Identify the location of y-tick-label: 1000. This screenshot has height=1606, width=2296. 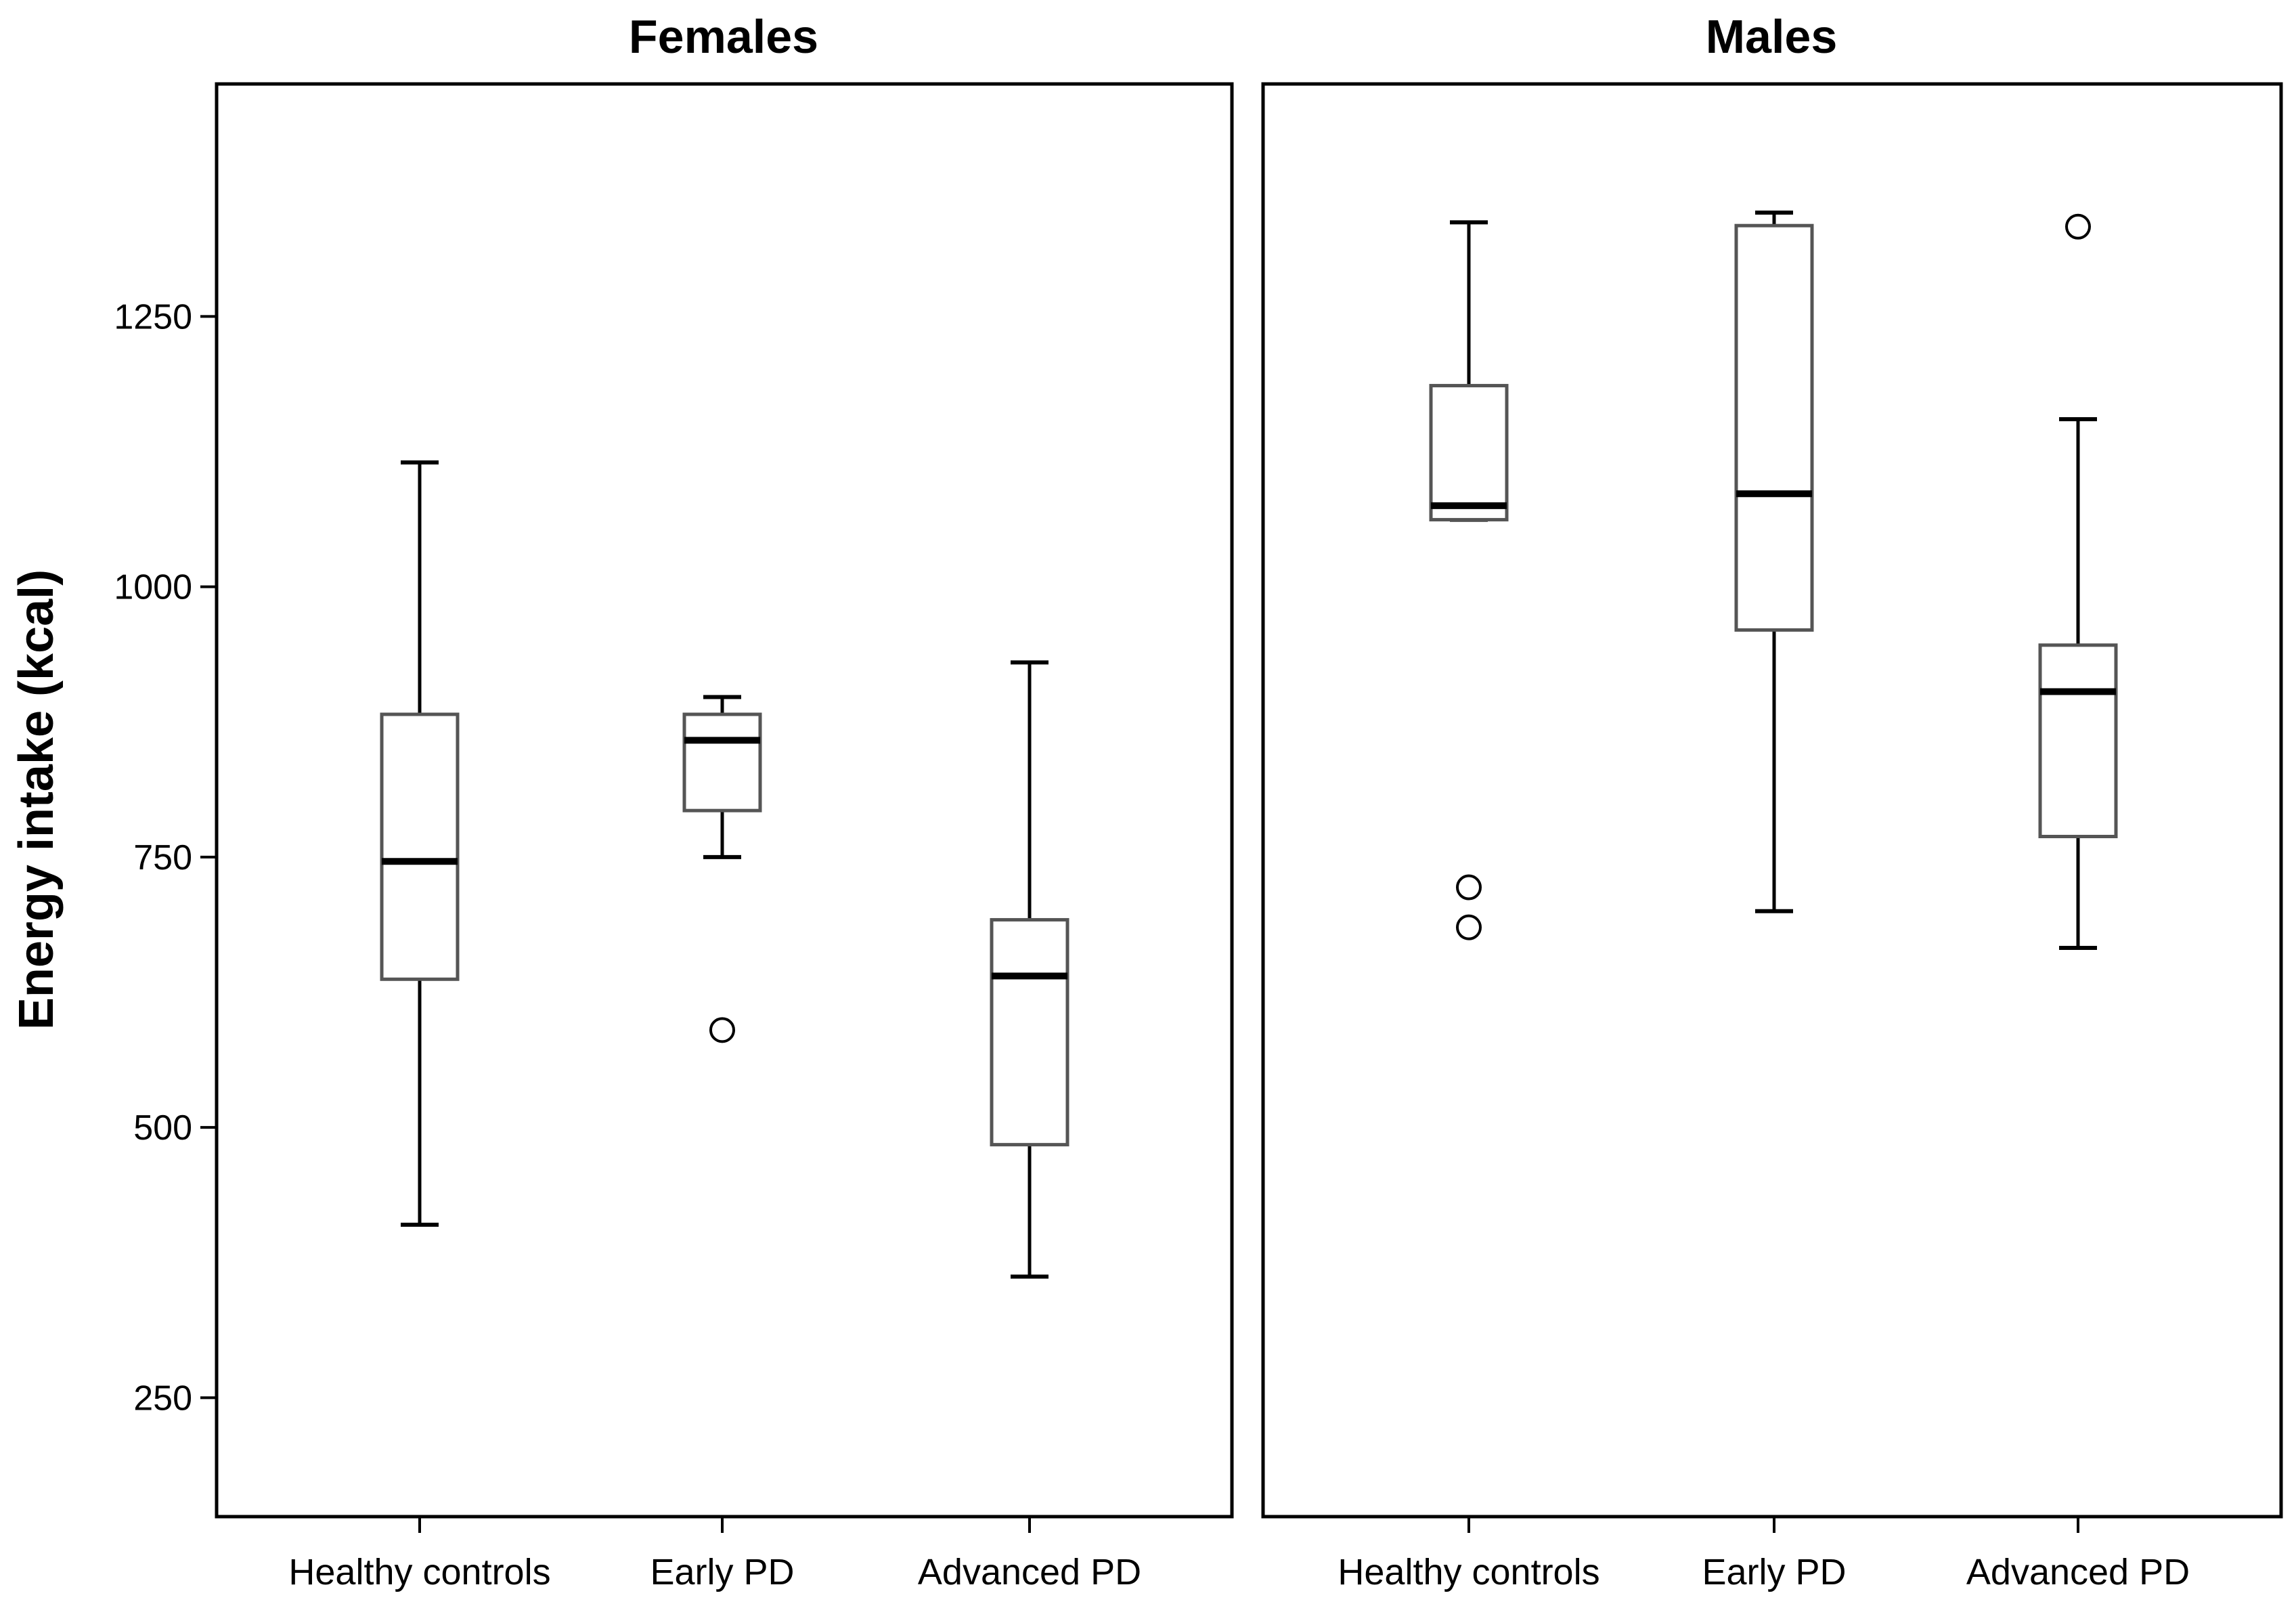
(153, 587).